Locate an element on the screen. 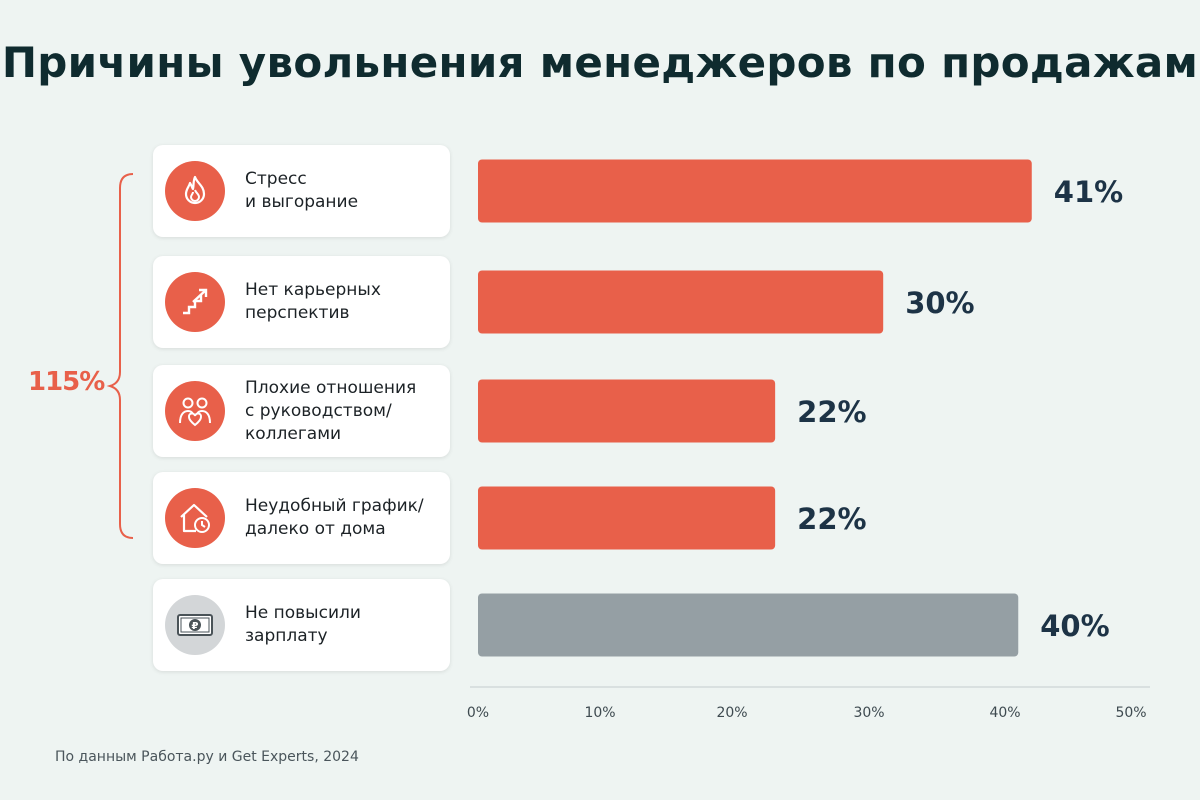 This screenshot has width=1200, height=800. category-label: Стресс и выгорание is located at coordinates (302, 190).